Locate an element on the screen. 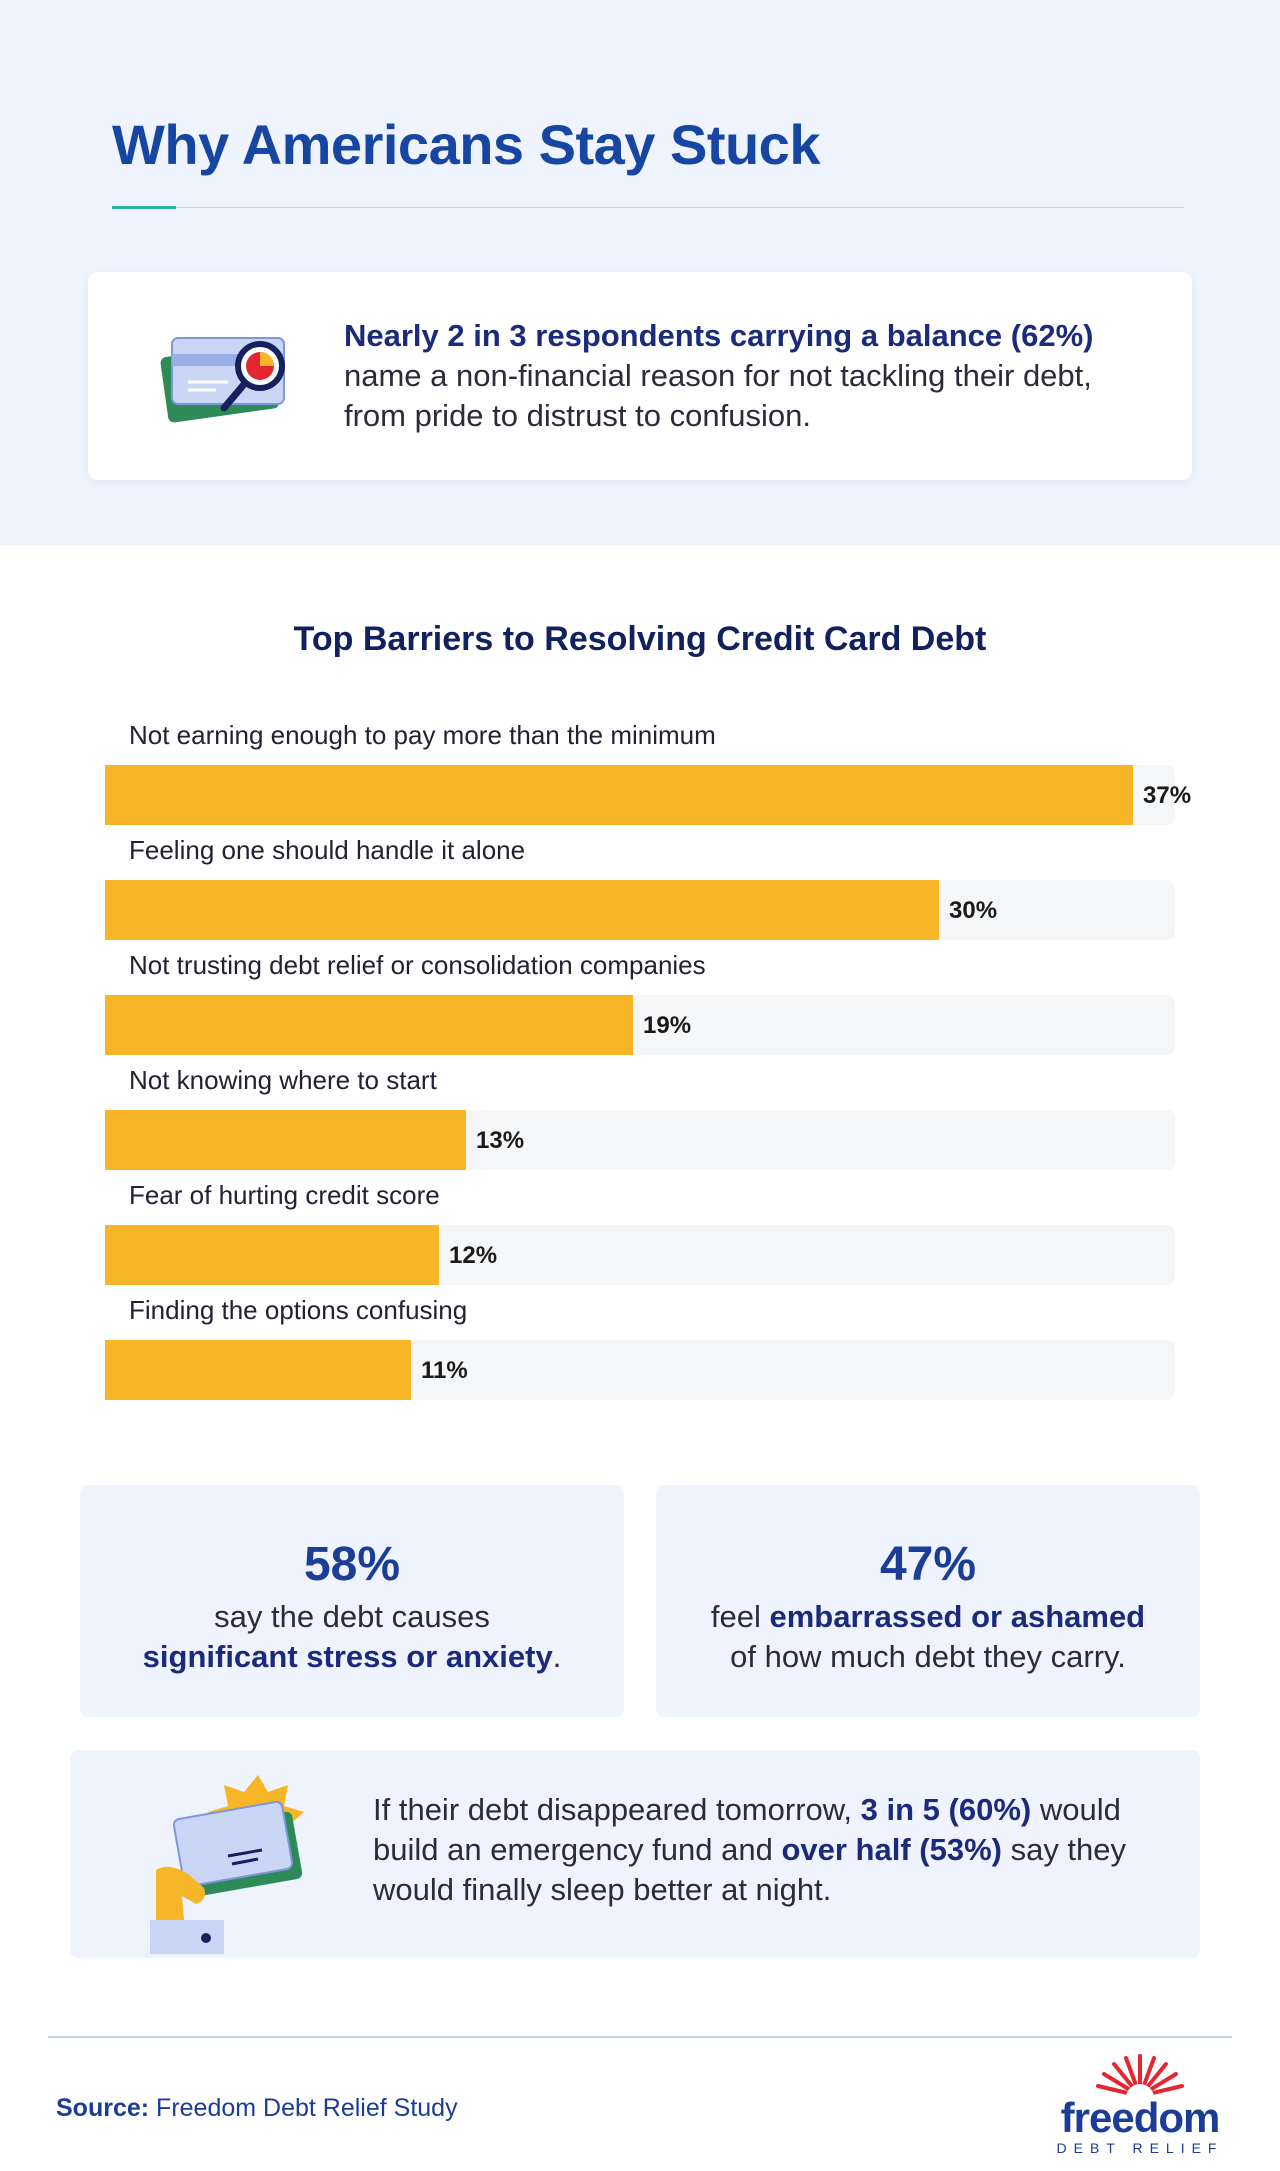 The height and width of the screenshot is (2171, 1280). stat-value: 58% is located at coordinates (352, 1564).